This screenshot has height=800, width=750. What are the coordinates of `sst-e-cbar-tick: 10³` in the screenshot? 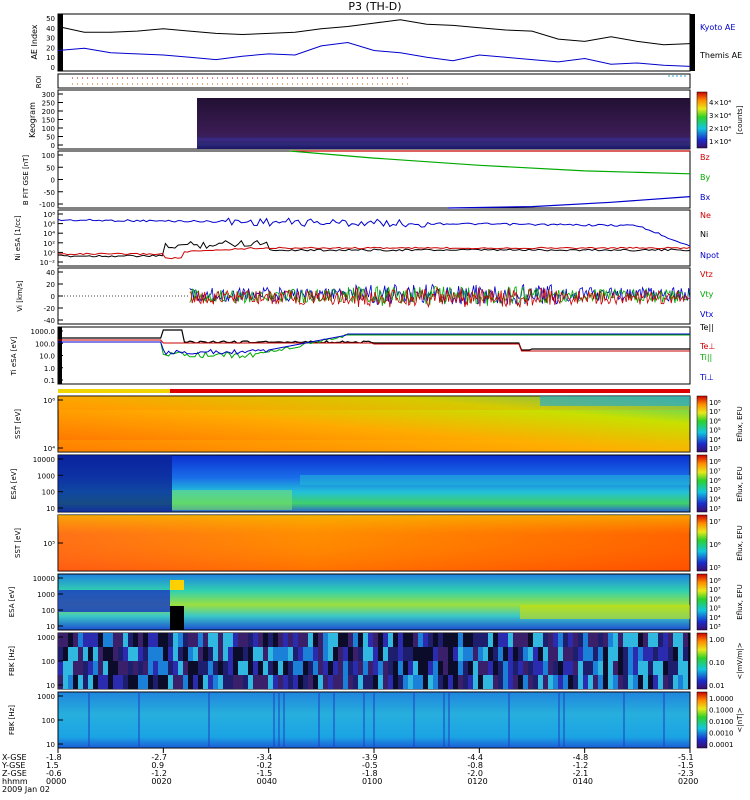 It's located at (715, 449).